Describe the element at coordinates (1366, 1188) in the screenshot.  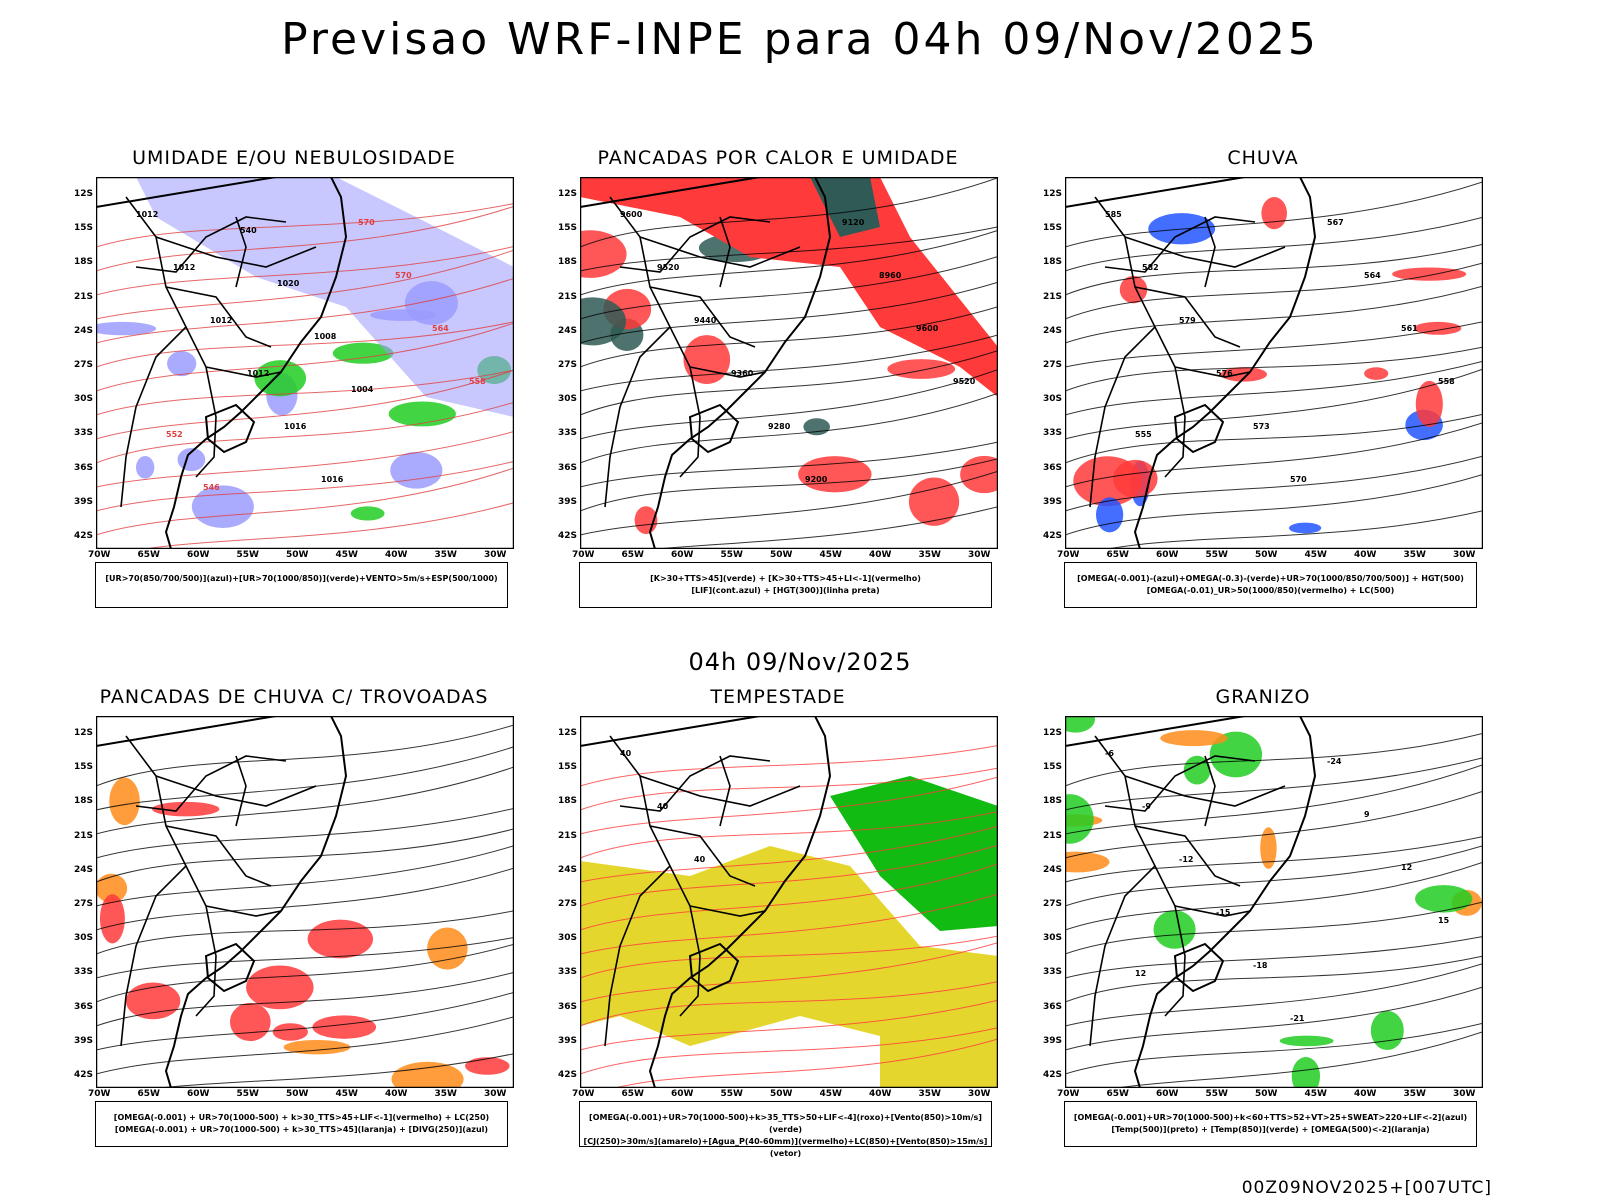
I see `footer-run-label: 00Z09NOV2025+[007UTC]` at that location.